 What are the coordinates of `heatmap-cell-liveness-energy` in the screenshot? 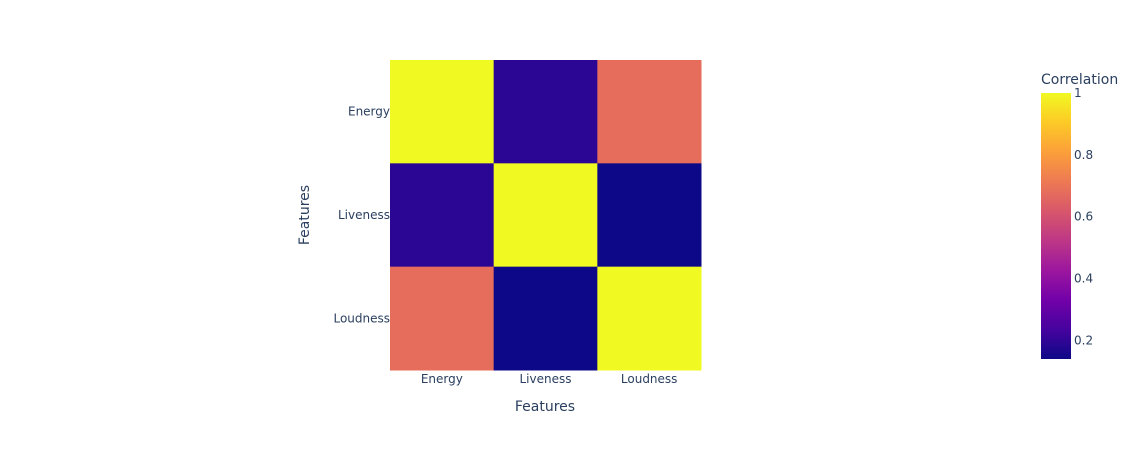 It's located at (442, 215).